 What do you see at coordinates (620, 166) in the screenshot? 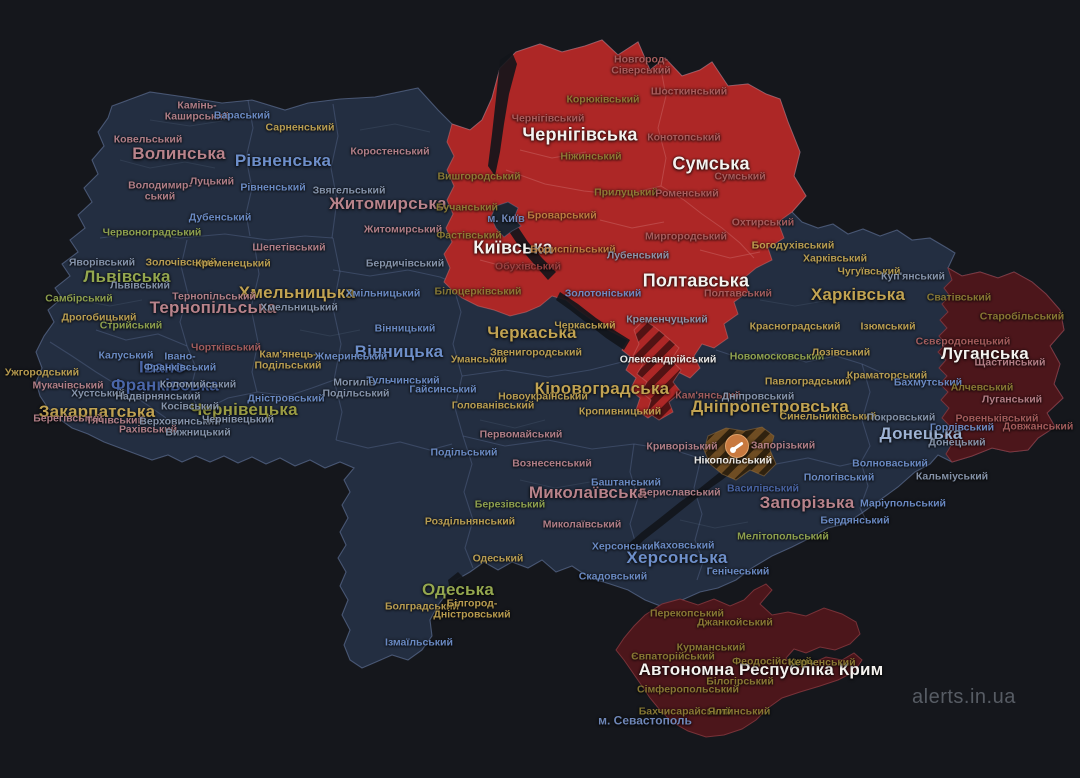
I see `alert-zone-borders` at bounding box center [620, 166].